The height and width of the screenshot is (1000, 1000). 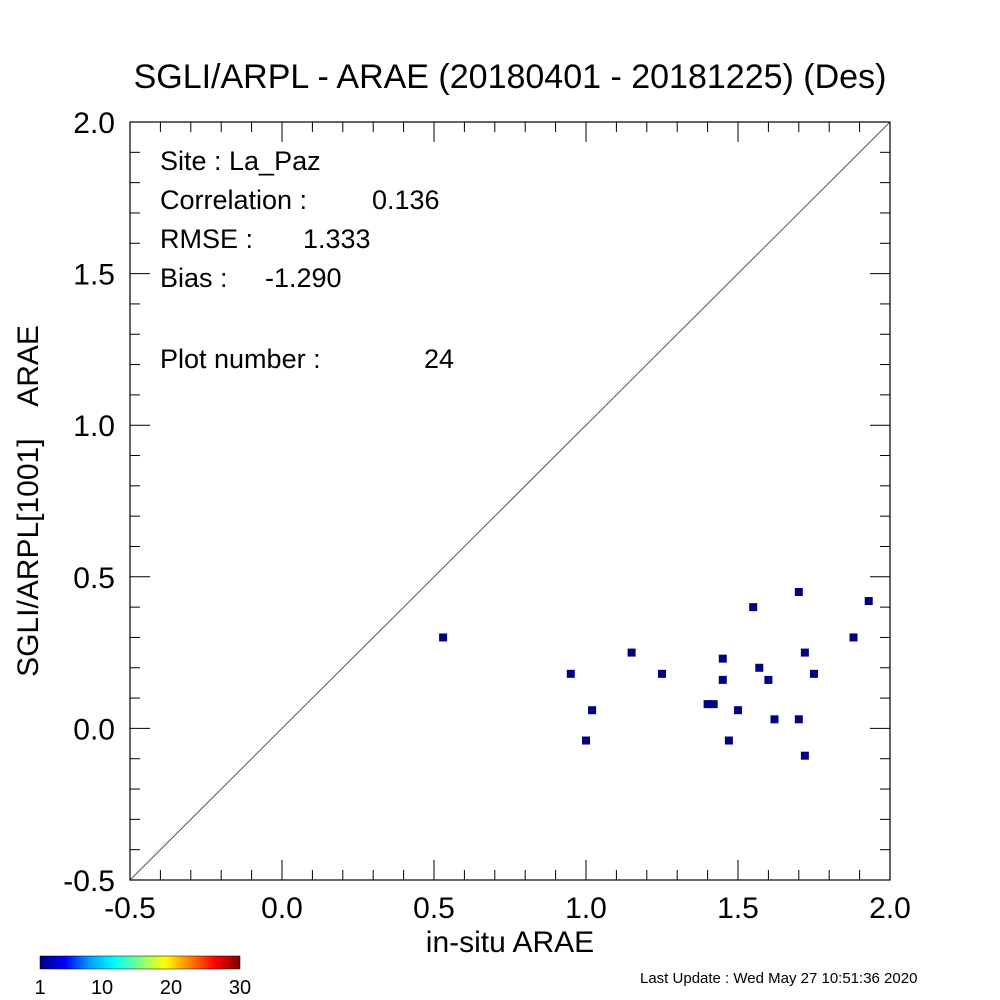 What do you see at coordinates (94, 275) in the screenshot?
I see `y-tick-label: 1.5` at bounding box center [94, 275].